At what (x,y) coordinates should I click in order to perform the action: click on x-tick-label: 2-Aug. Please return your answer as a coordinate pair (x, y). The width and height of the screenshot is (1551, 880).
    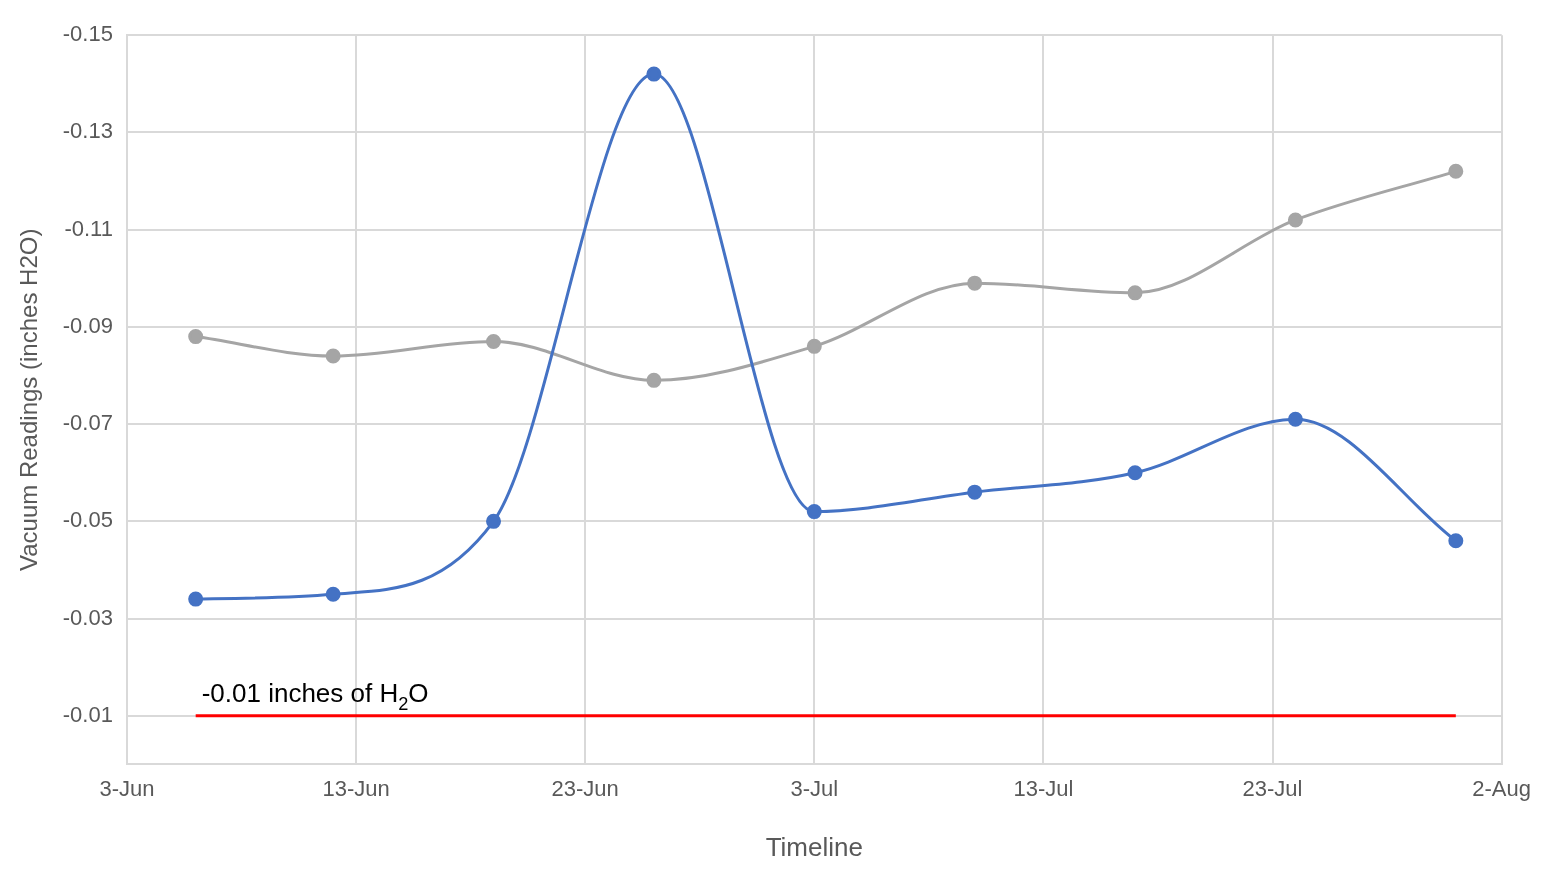
    Looking at the image, I should click on (1502, 788).